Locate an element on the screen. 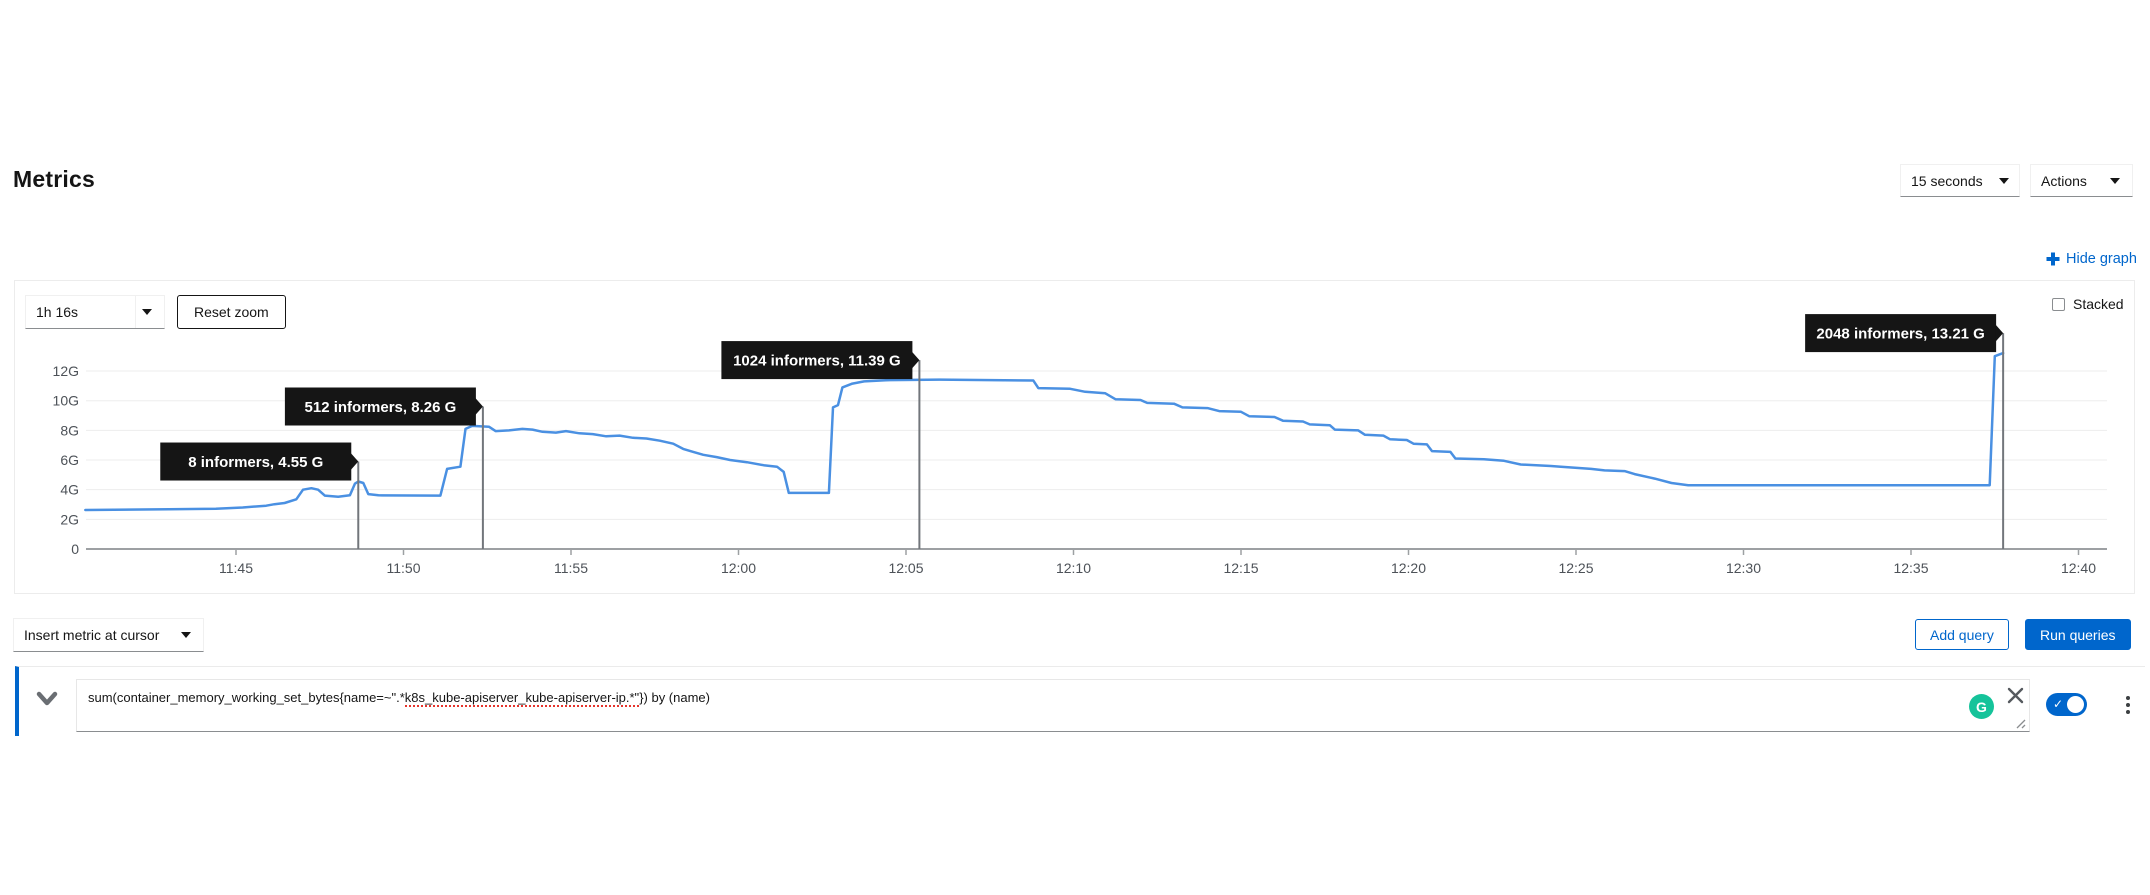 Image resolution: width=2150 pixels, height=895 pixels. grammarly-icon: G is located at coordinates (1981, 706).